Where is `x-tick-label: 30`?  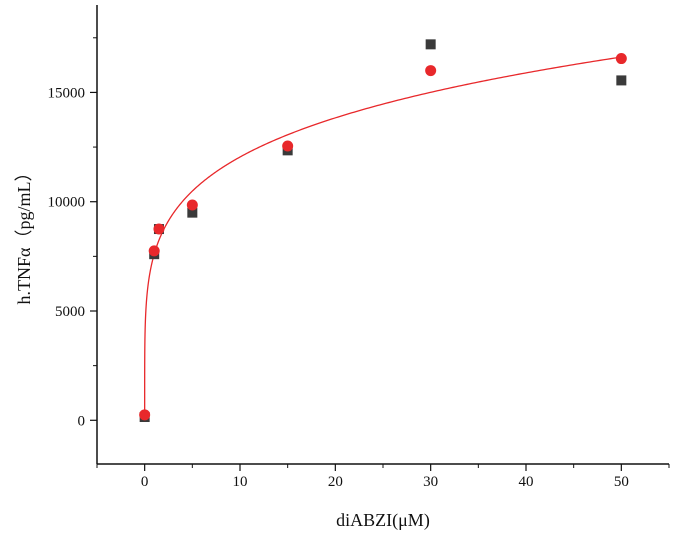
x-tick-label: 30 is located at coordinates (430, 482).